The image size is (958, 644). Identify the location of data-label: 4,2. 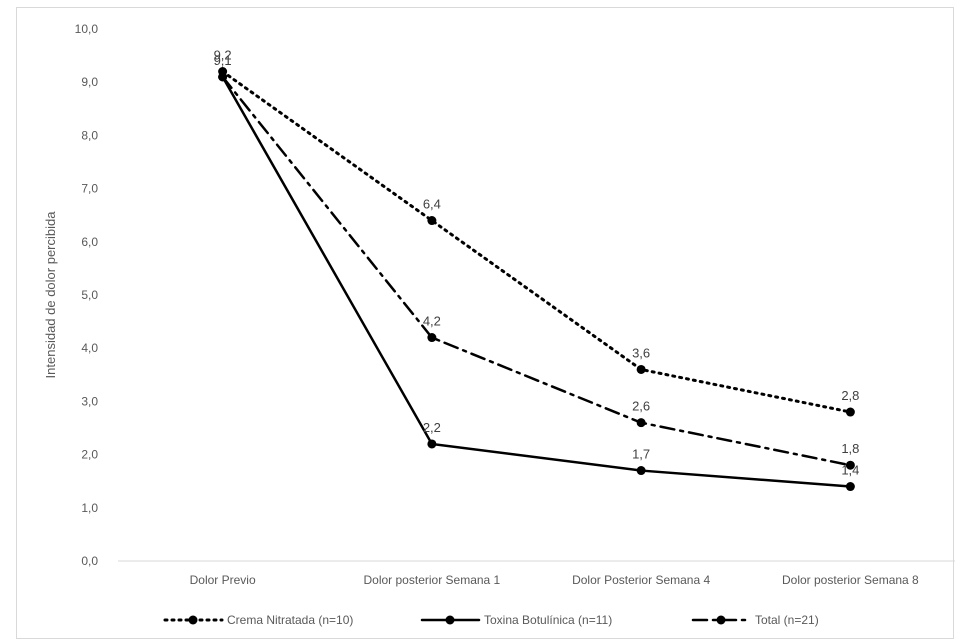
(432, 321).